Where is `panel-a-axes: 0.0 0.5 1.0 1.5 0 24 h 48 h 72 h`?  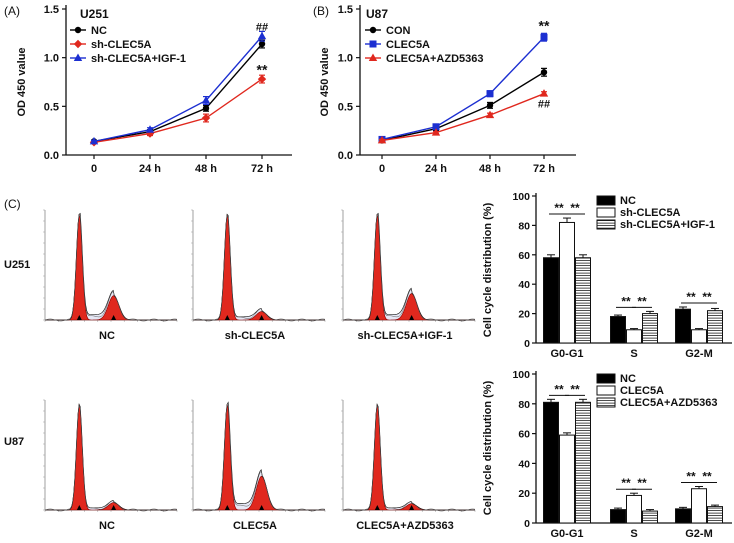
panel-a-axes: 0.0 0.5 1.0 1.5 0 24 h 48 h 72 h is located at coordinates (168, 89).